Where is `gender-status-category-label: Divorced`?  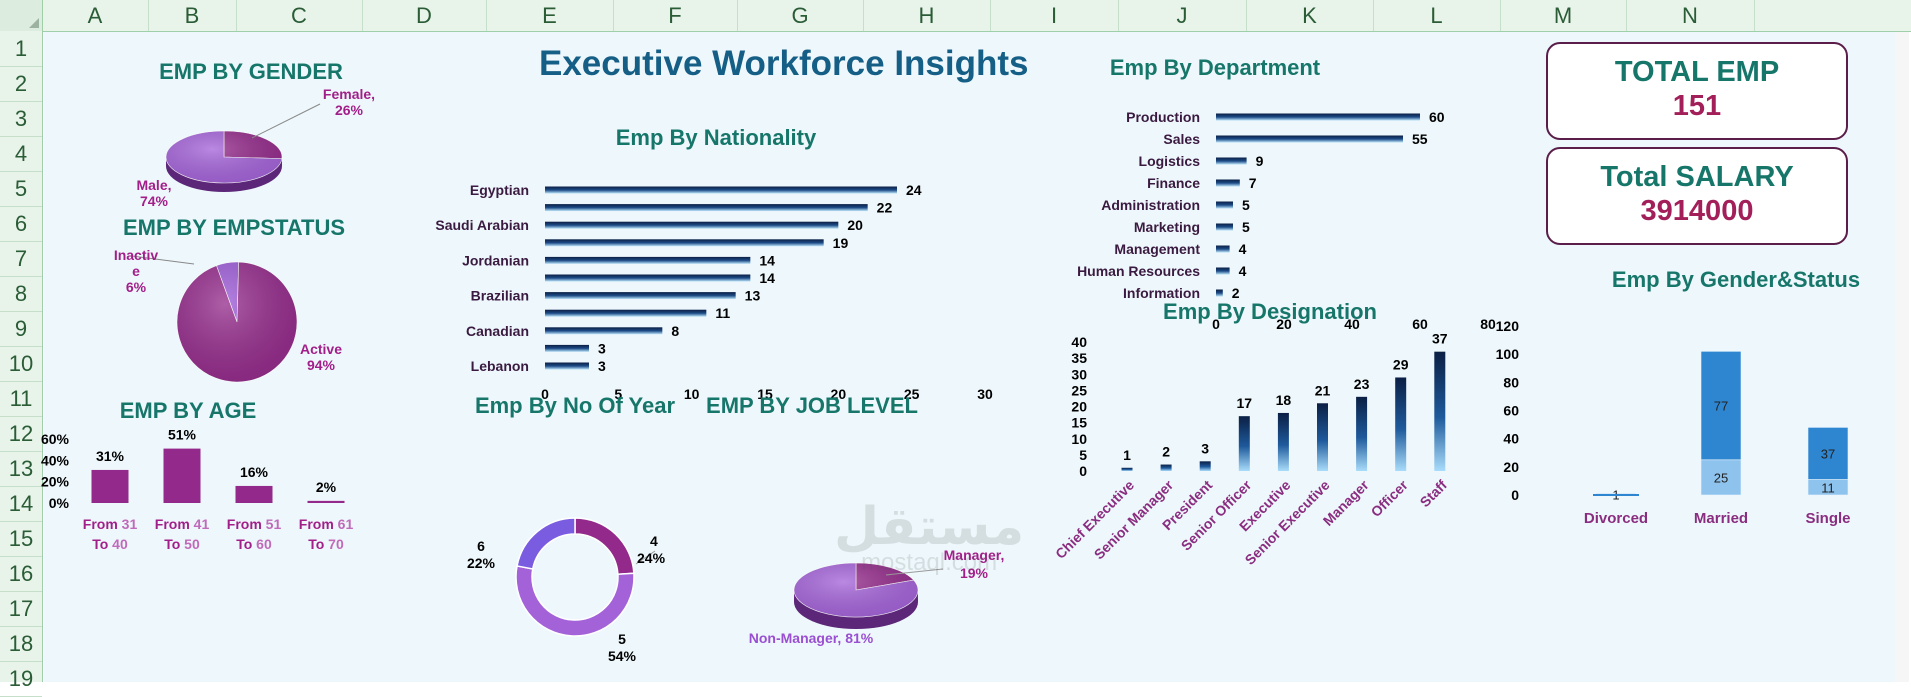
gender-status-category-label: Divorced is located at coordinates (1616, 518).